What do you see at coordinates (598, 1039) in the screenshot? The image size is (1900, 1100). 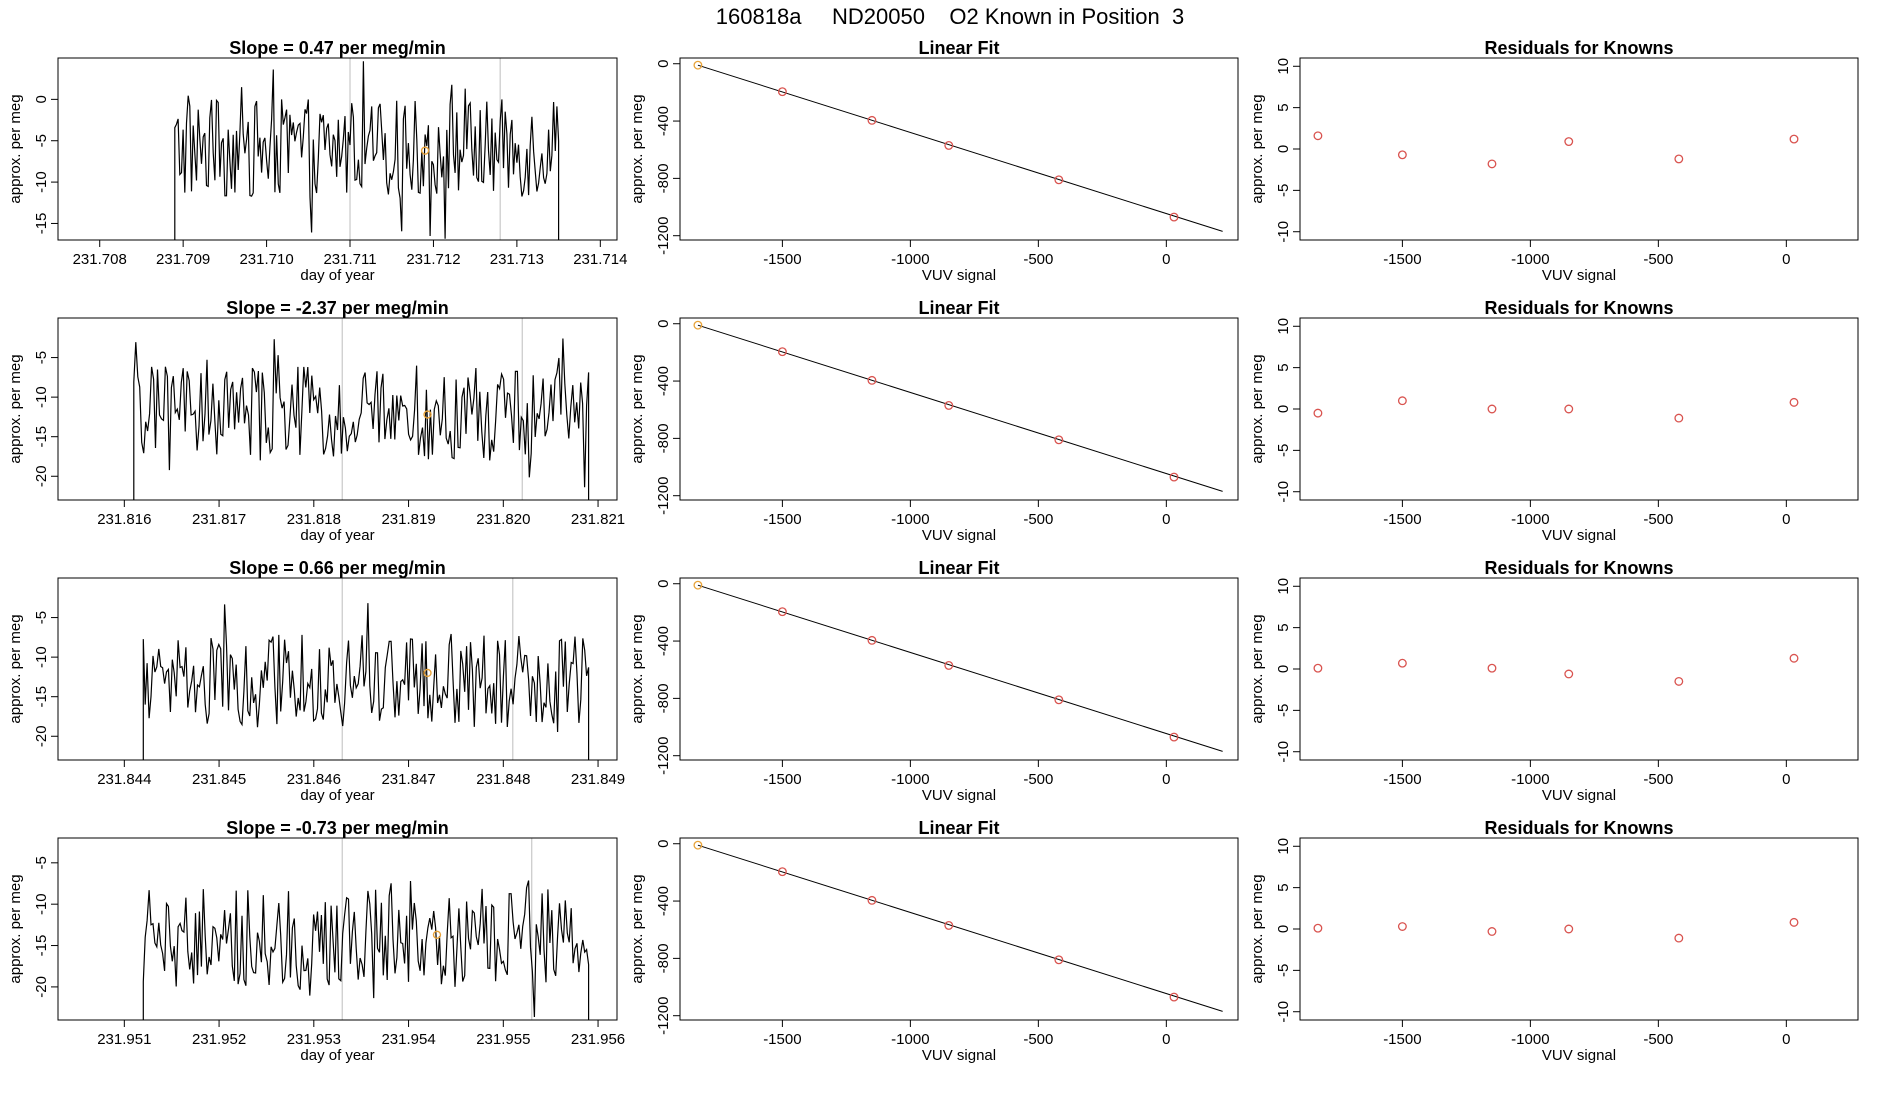 I see `x-tick-label: 231.956` at bounding box center [598, 1039].